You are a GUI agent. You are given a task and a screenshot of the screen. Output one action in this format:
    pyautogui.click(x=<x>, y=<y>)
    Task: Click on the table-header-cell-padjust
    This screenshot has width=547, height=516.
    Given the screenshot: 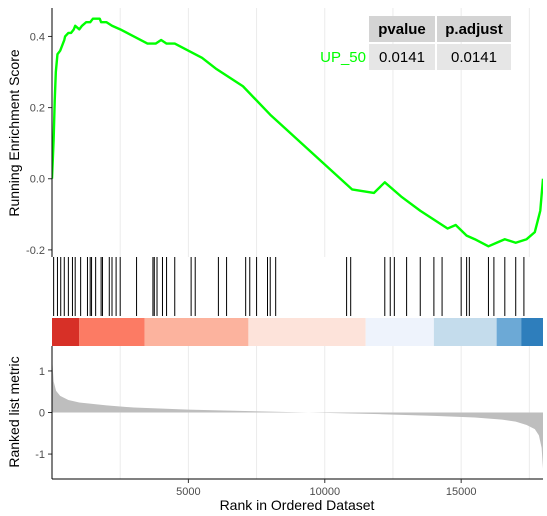 What is the action you would take?
    pyautogui.click(x=474, y=29)
    